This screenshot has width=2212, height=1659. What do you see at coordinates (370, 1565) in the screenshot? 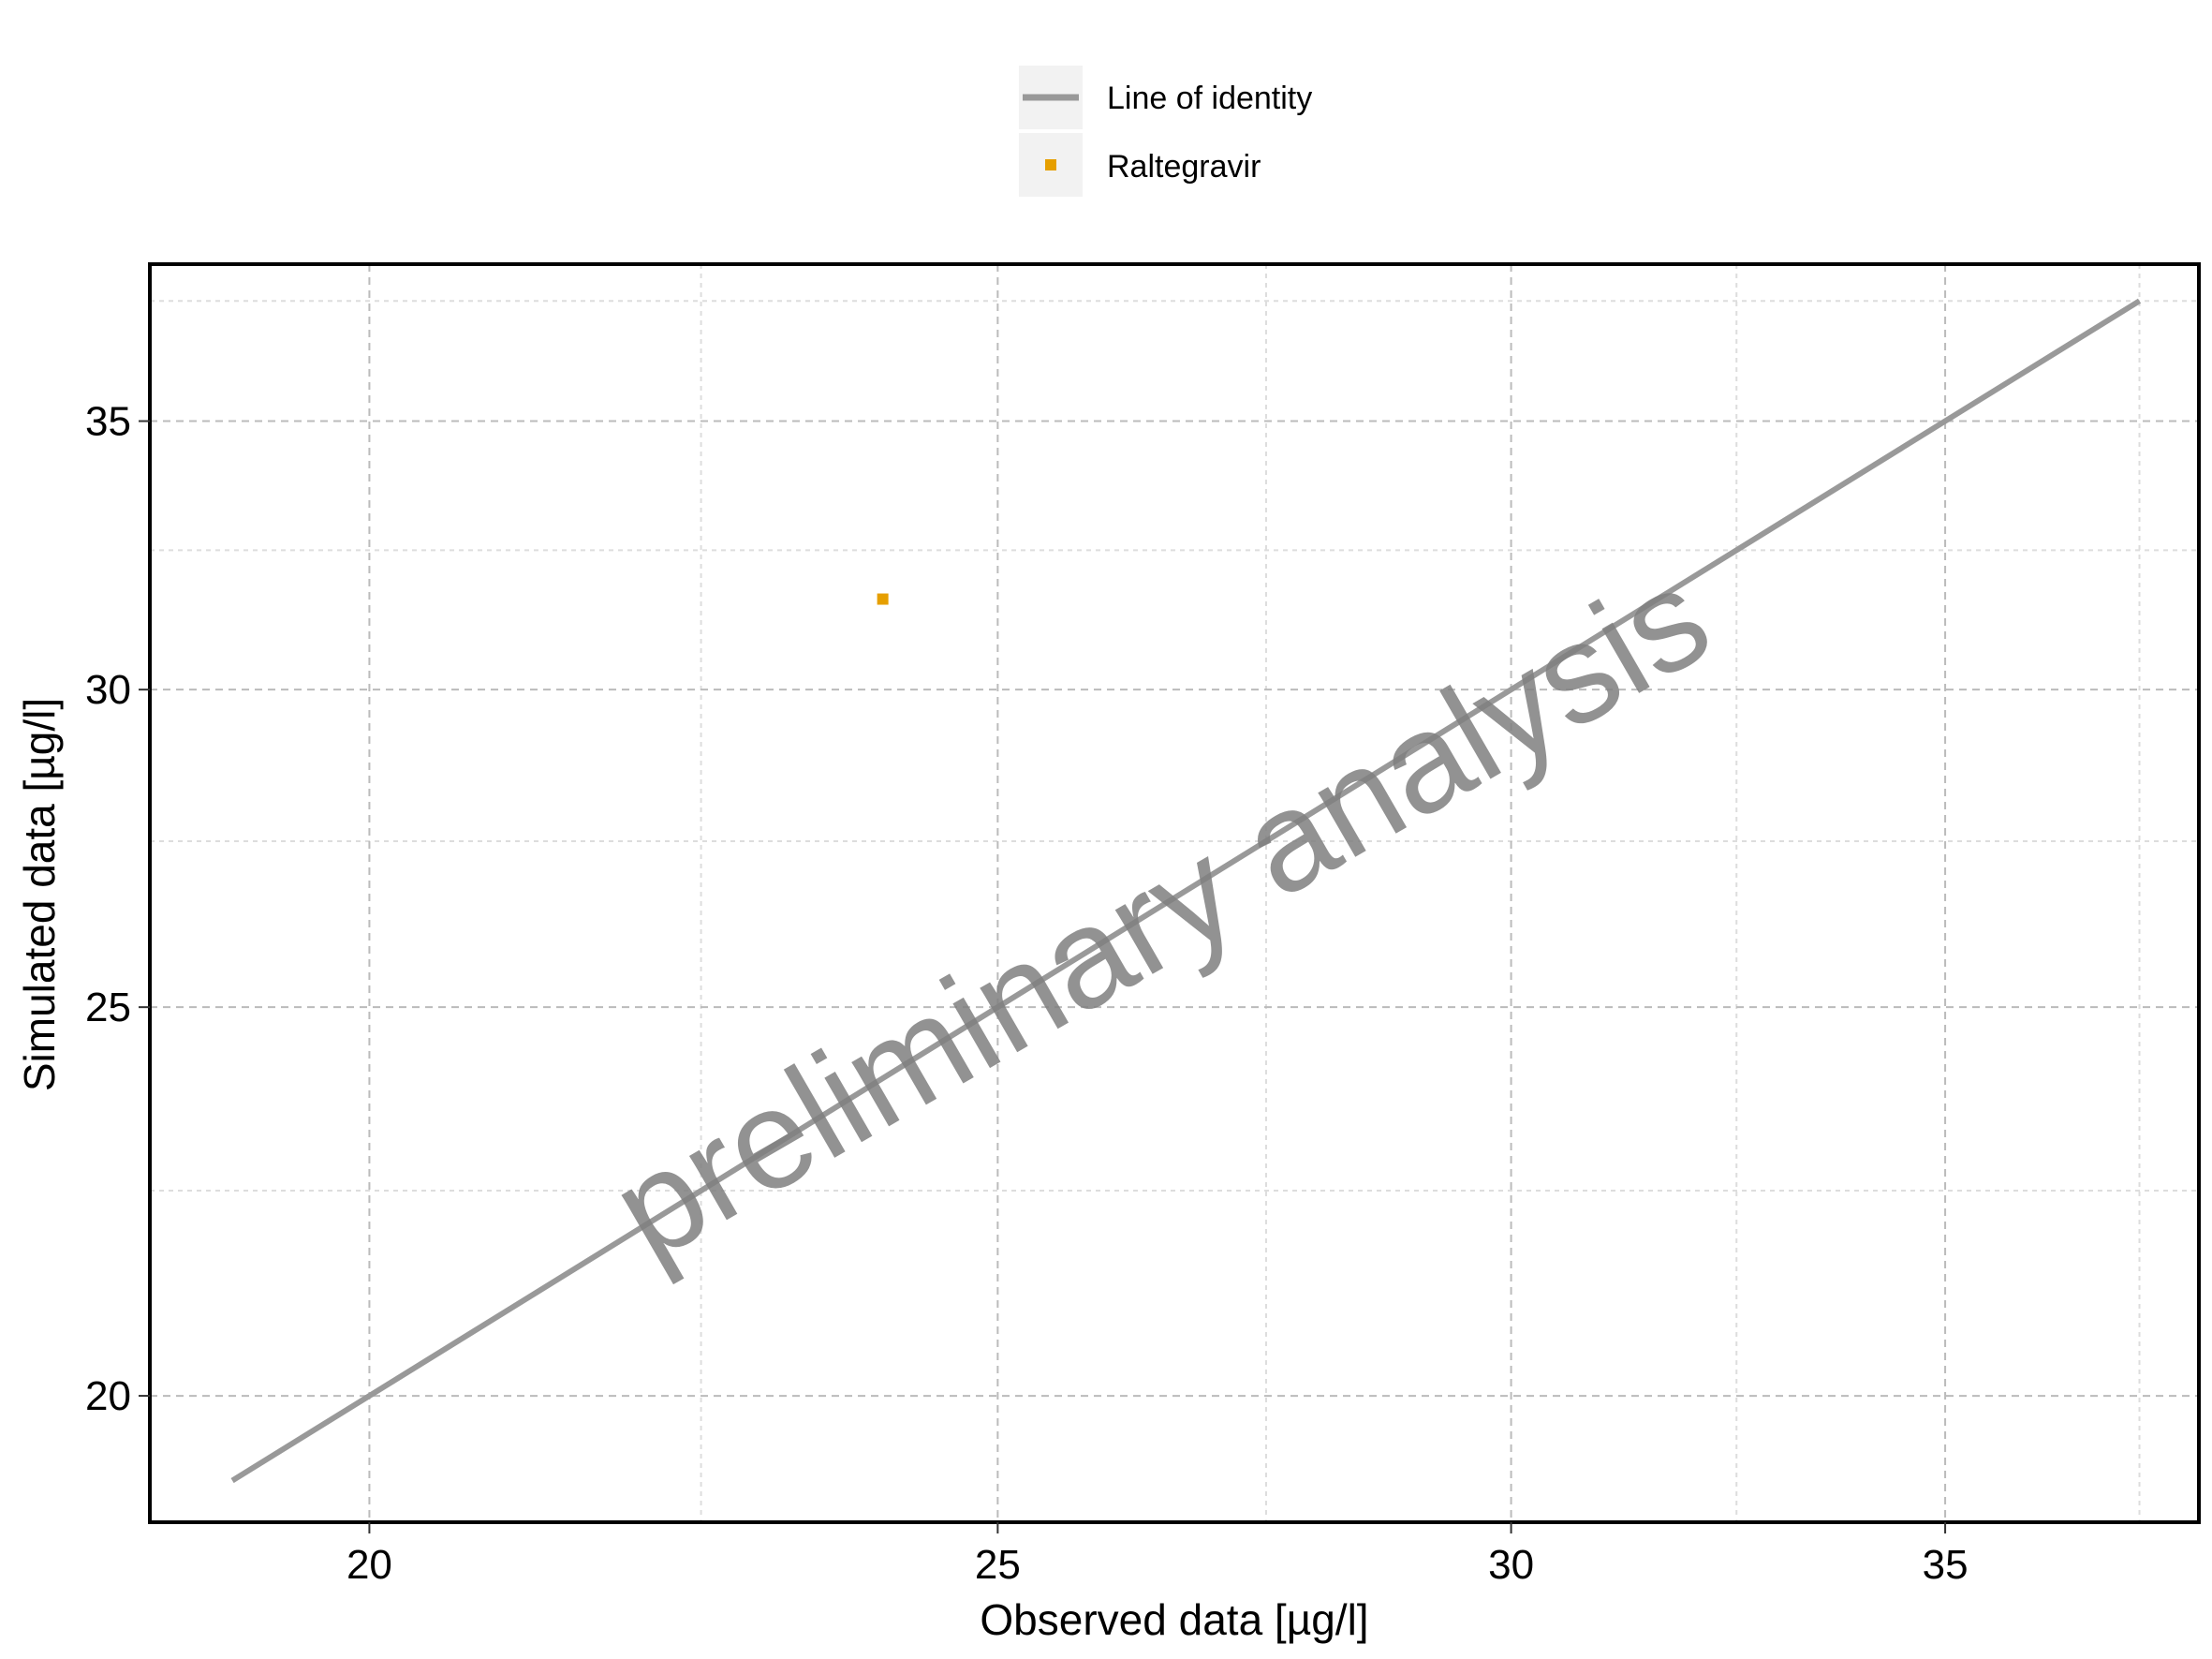
I see `x-tick-label: 20` at bounding box center [370, 1565].